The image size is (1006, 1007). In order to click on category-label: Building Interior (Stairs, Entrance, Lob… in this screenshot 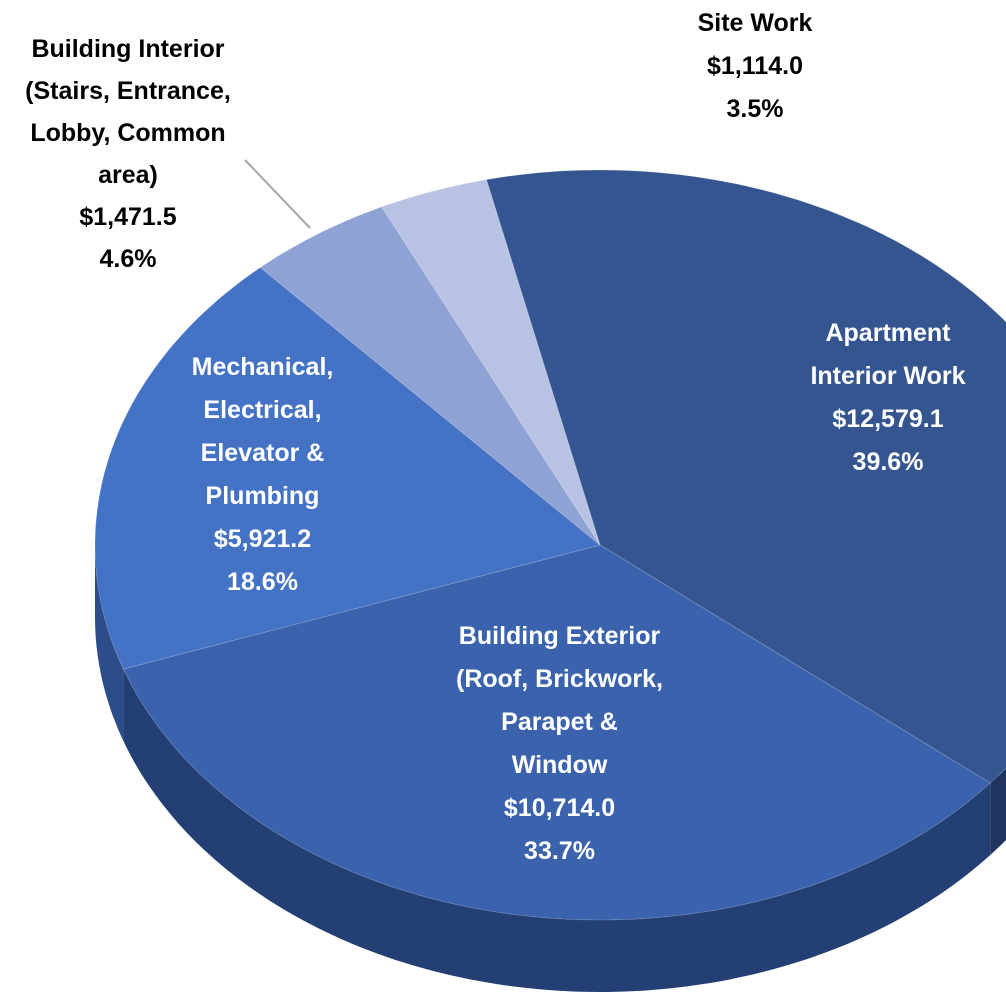, I will do `click(128, 112)`.